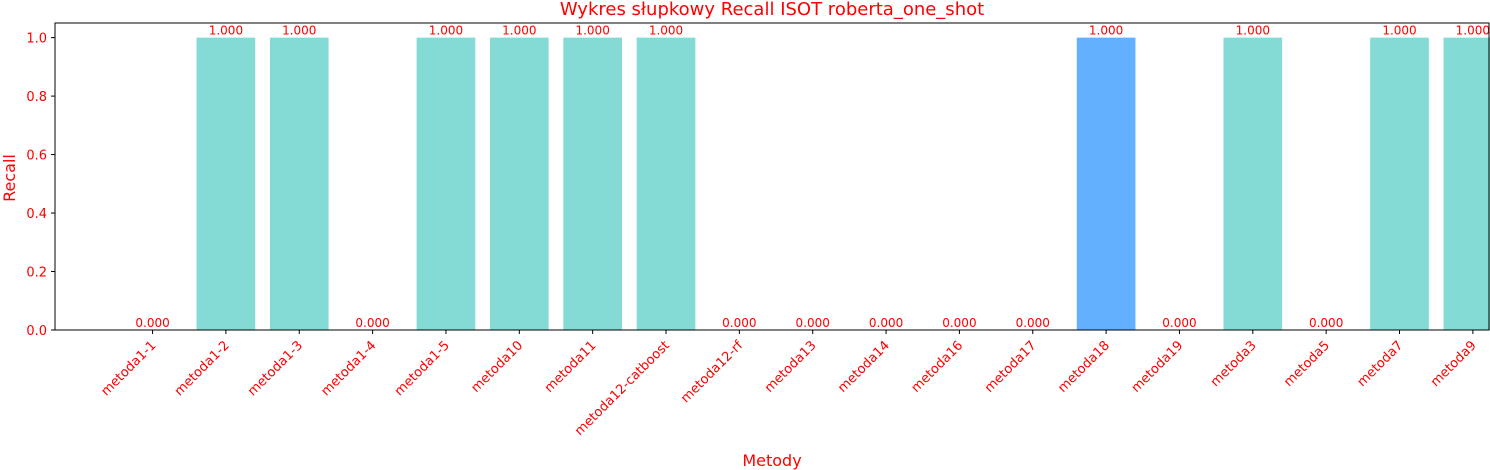  What do you see at coordinates (571, 367) in the screenshot?
I see `x-tick-label-metoda11: metoda11` at bounding box center [571, 367].